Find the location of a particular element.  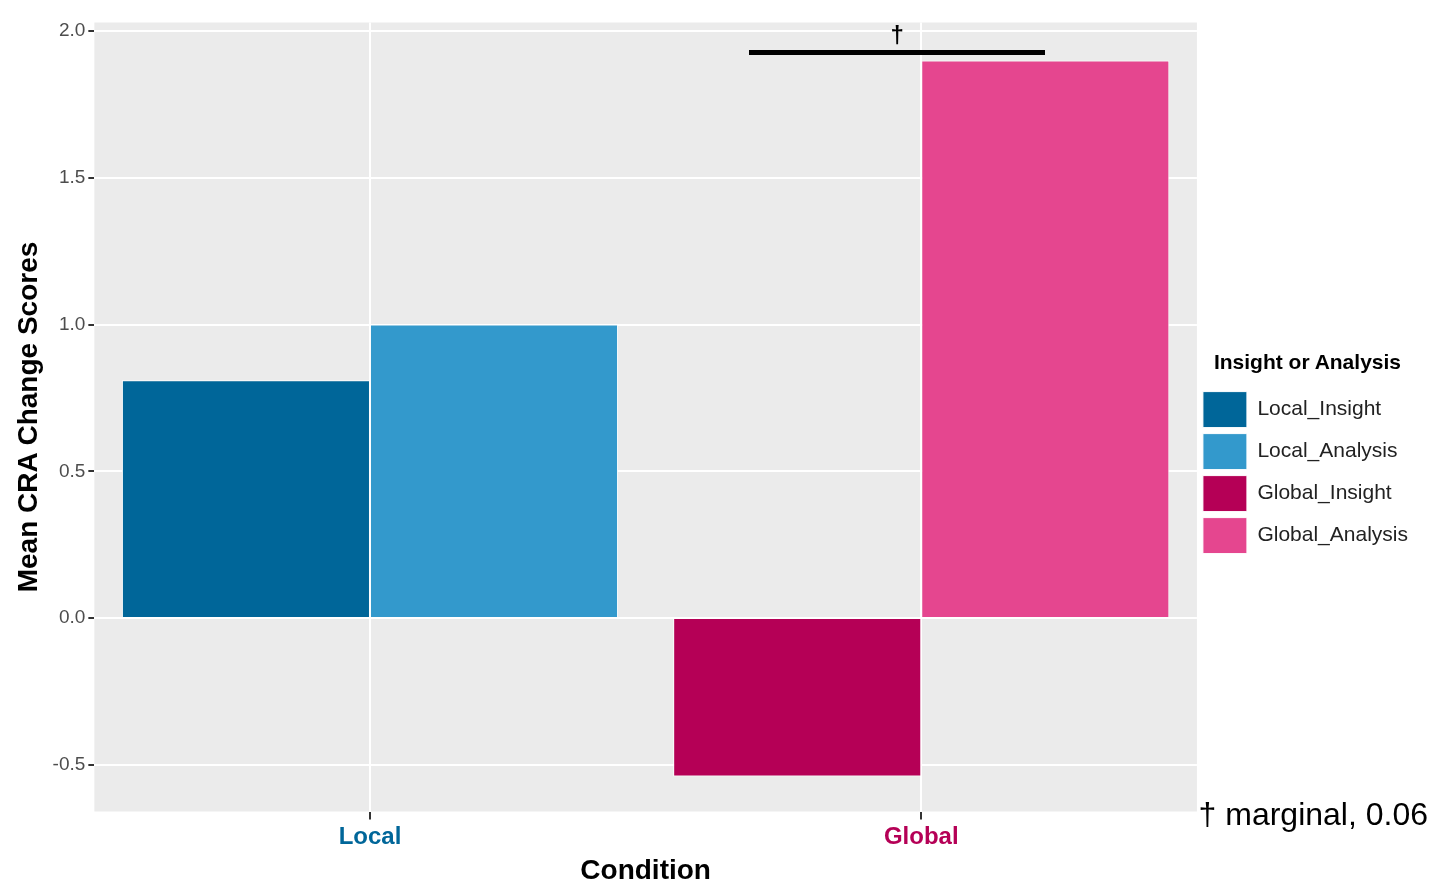

x-tick-label: Local is located at coordinates (370, 835).